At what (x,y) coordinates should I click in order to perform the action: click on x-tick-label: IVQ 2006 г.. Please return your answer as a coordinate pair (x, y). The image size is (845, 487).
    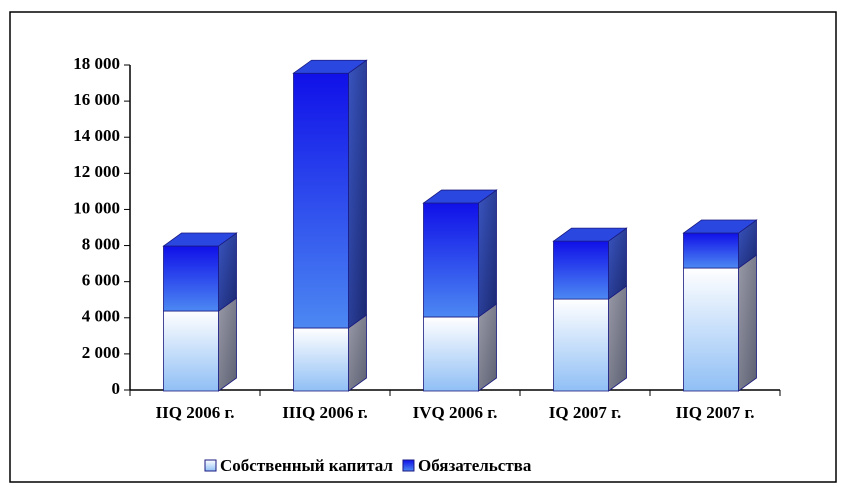
    Looking at the image, I should click on (455, 412).